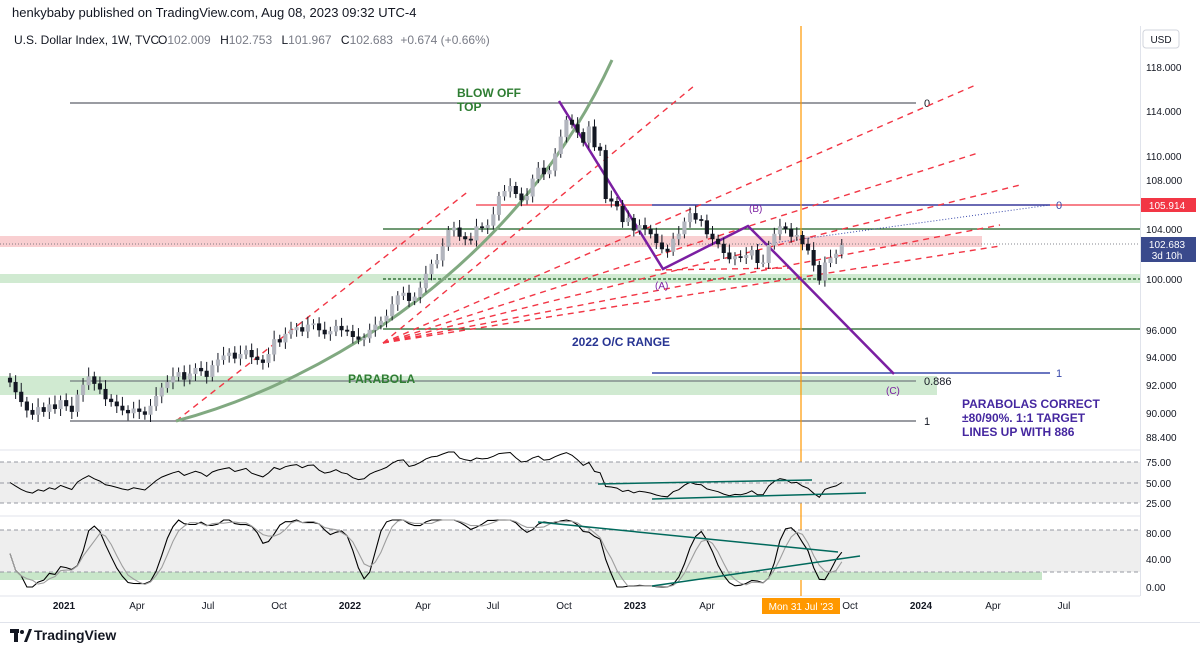  What do you see at coordinates (1161, 331) in the screenshot?
I see `price-tick-7: 96.000` at bounding box center [1161, 331].